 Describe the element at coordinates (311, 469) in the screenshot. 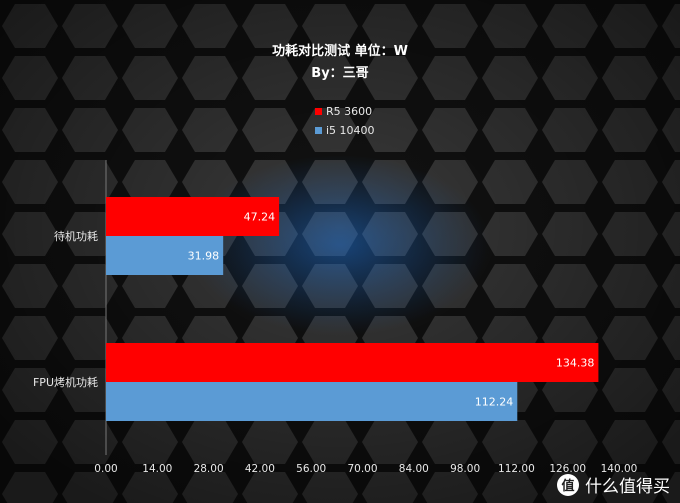

I see `x-tick-label: 56.00` at that location.